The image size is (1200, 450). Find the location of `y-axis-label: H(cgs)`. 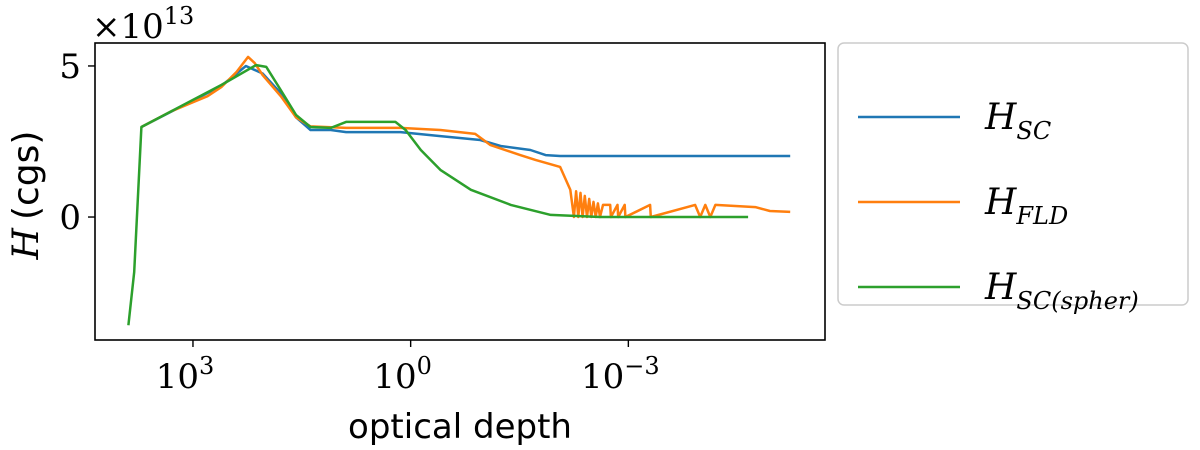

y-axis-label: H(cgs) is located at coordinates (26, 196).